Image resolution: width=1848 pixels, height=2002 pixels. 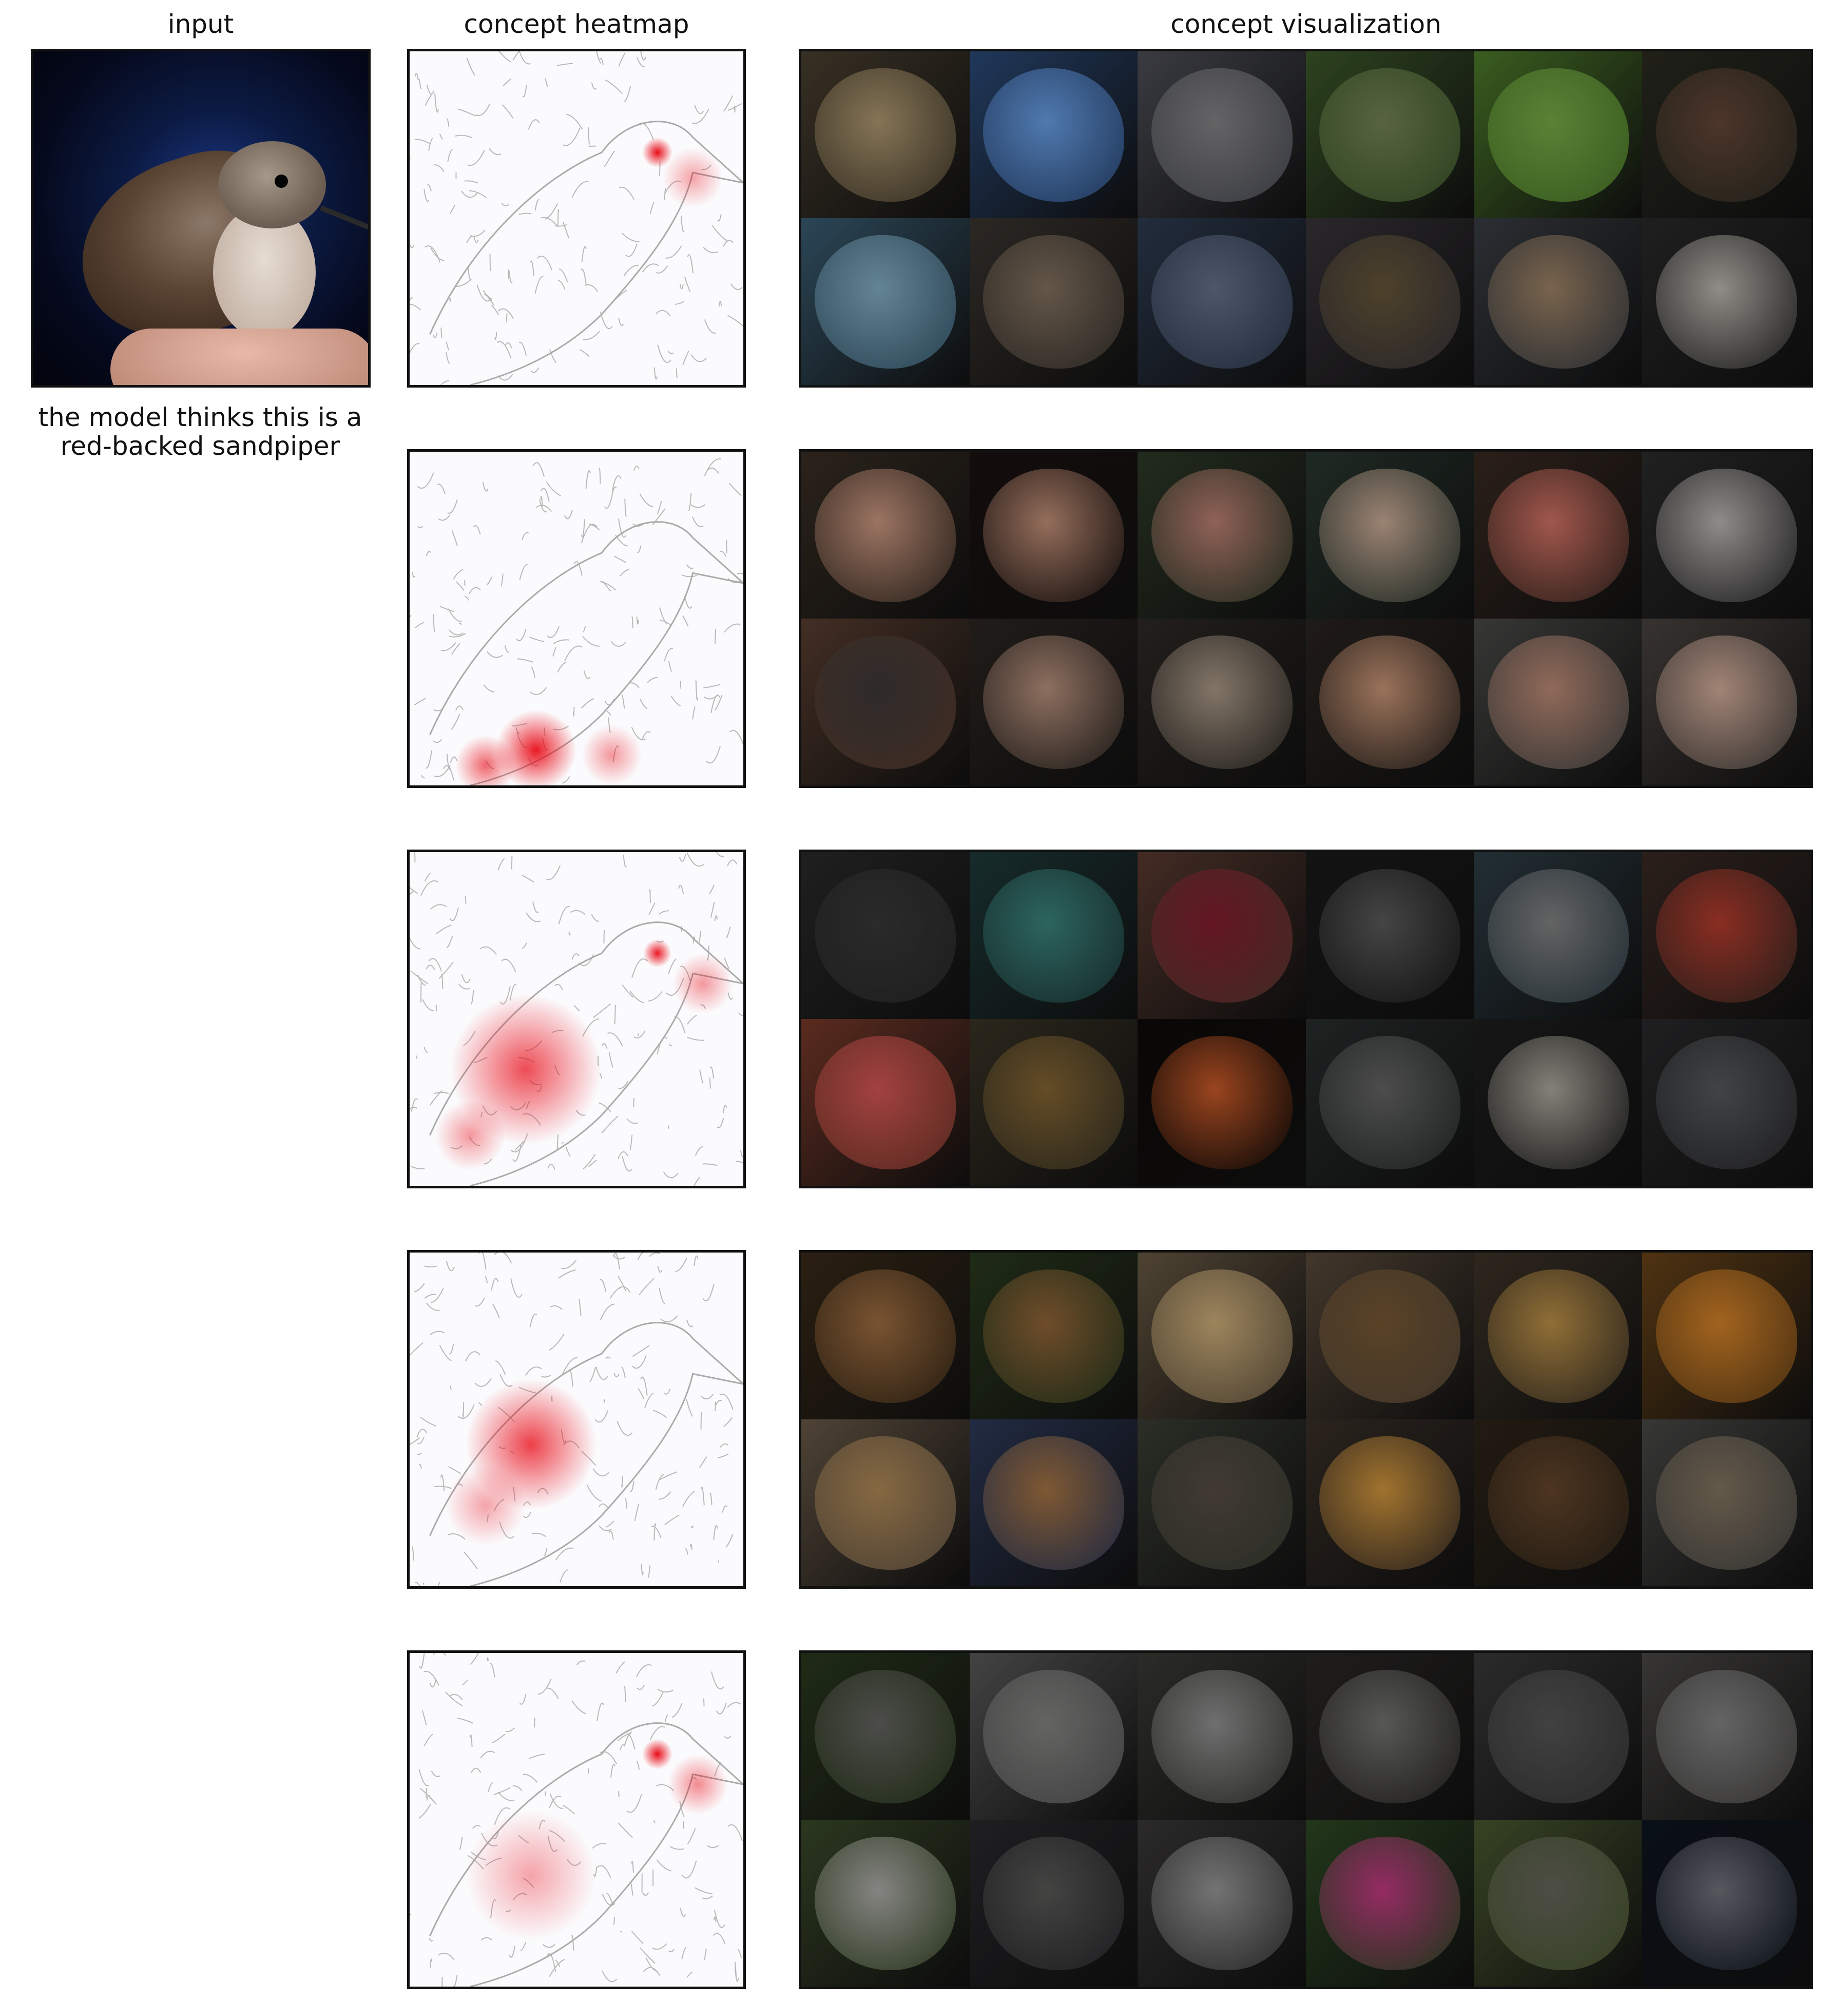 I want to click on visualization-column-title: concept visualization, so click(x=1305, y=24).